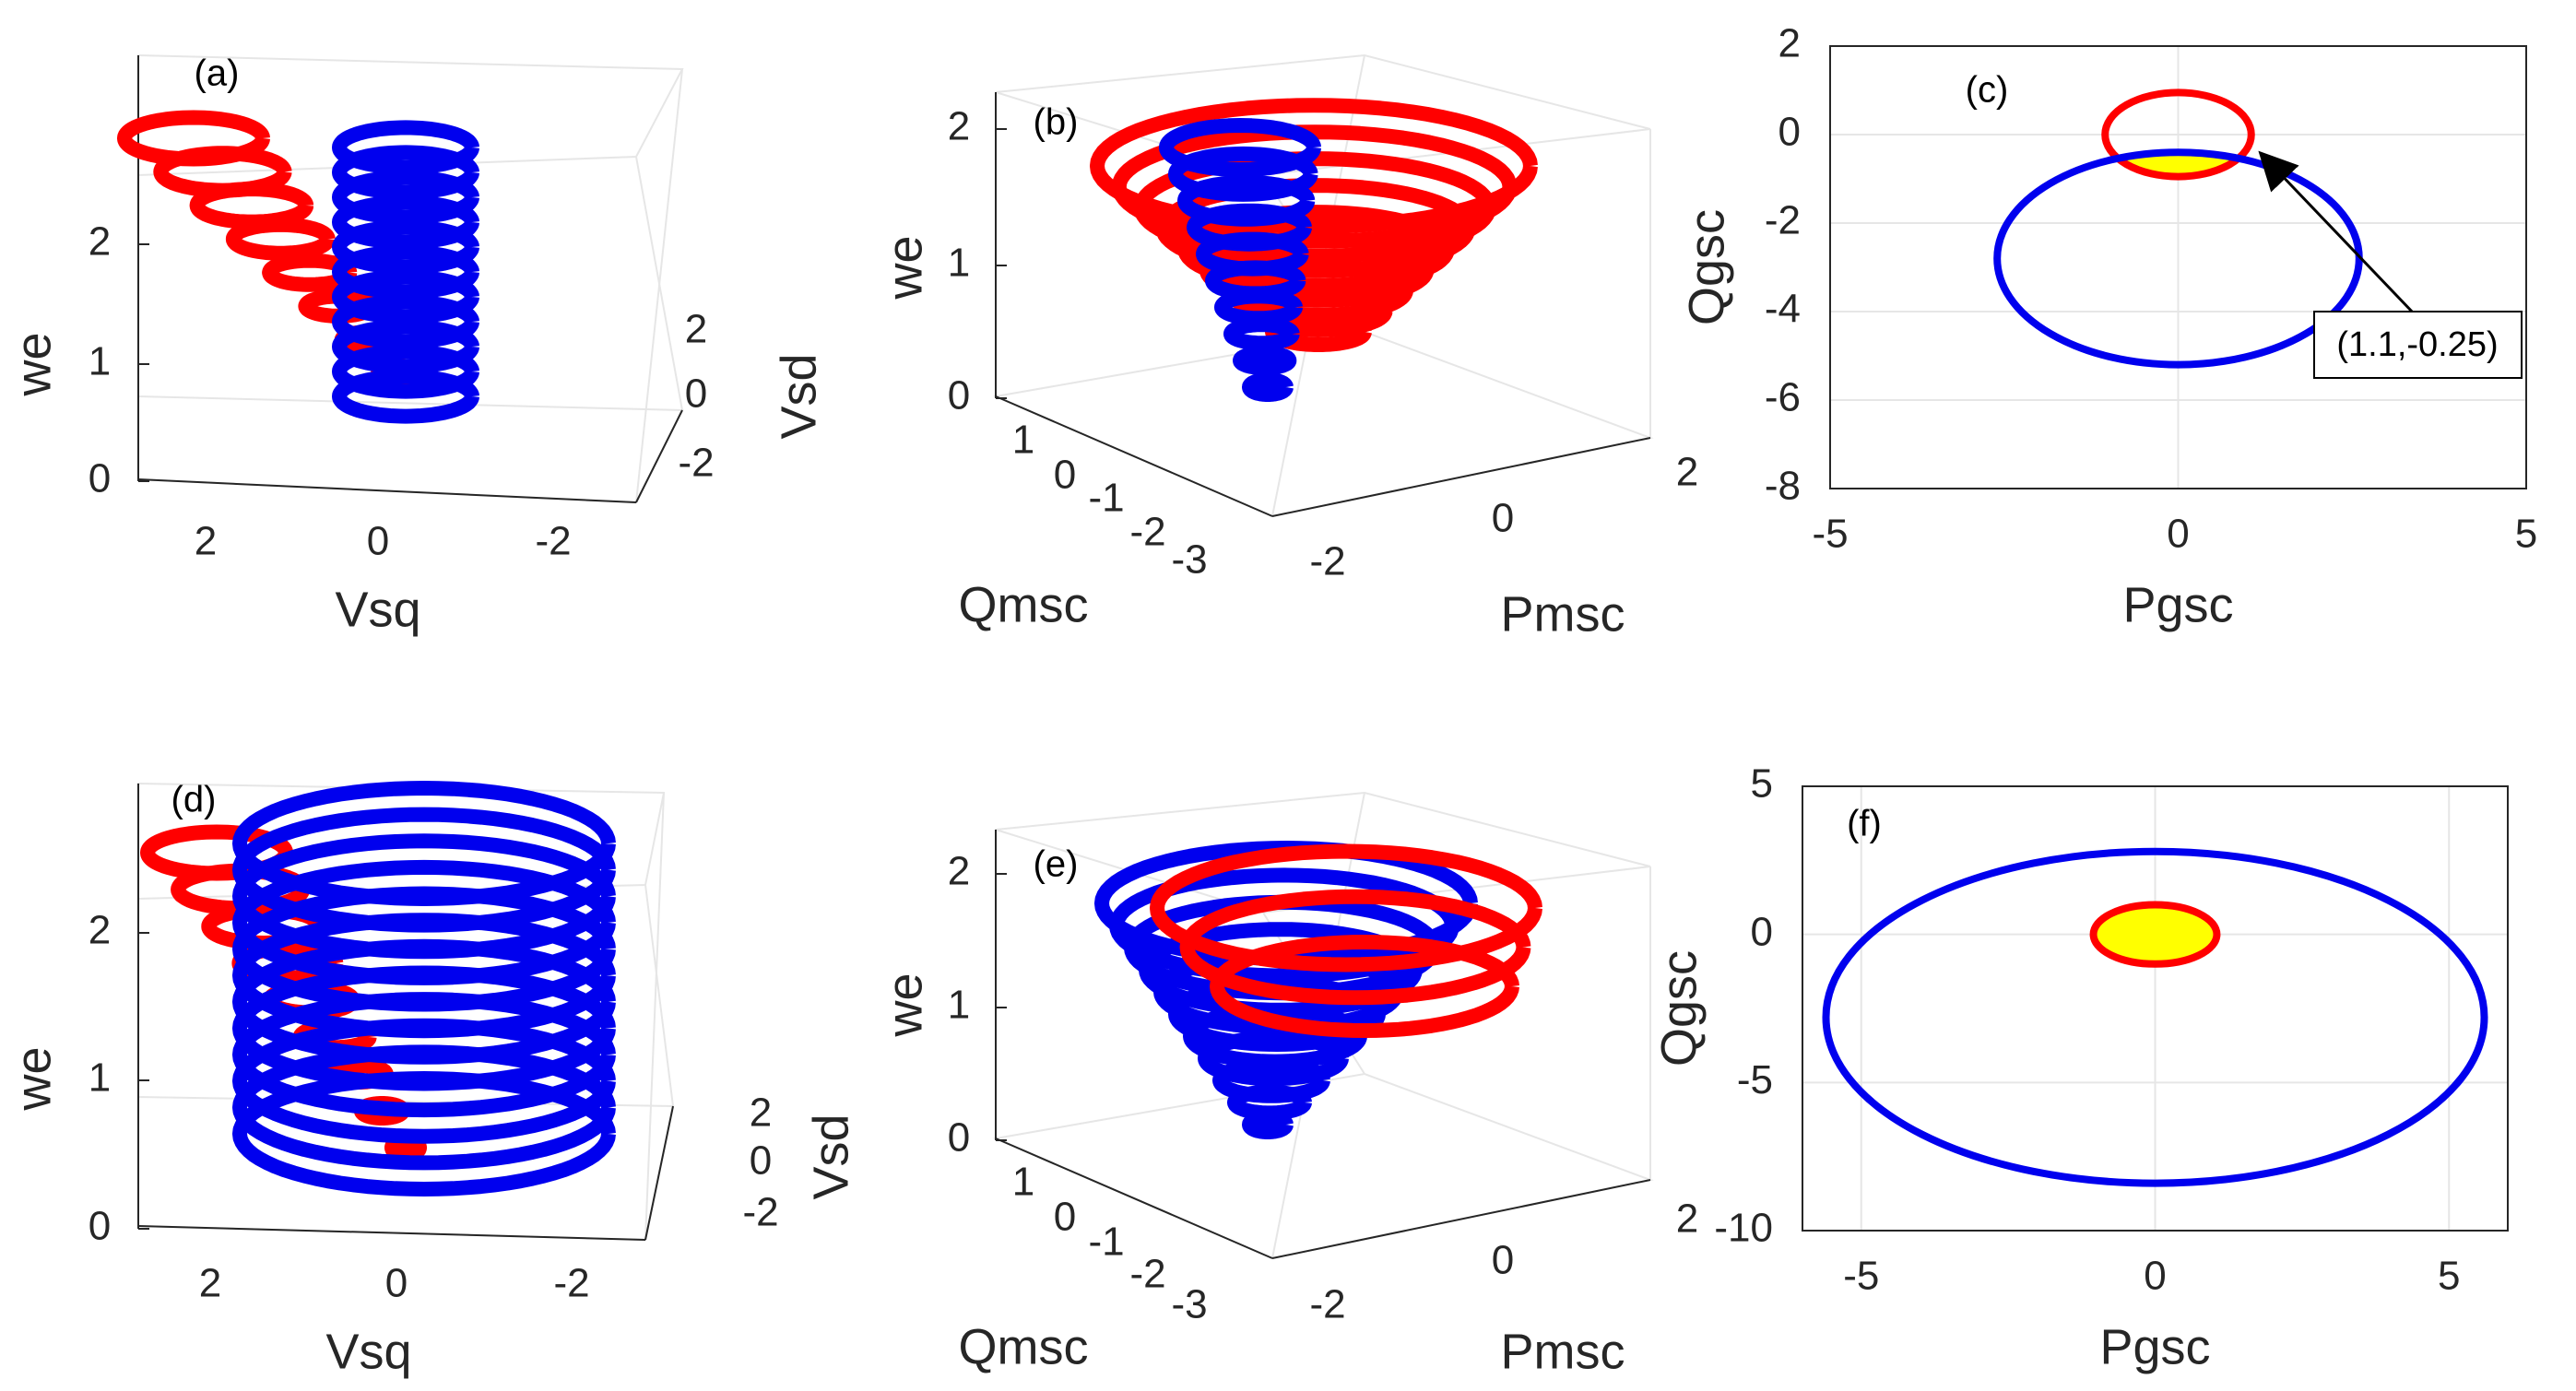 The image size is (2576, 1391). What do you see at coordinates (959, 1138) in the screenshot?
I see `z-tick-e-0: 0` at bounding box center [959, 1138].